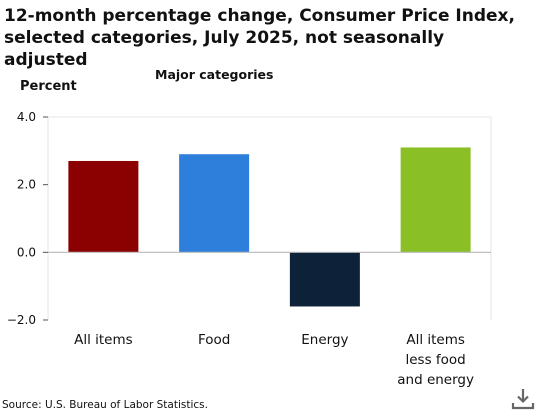  What do you see at coordinates (26, 252) in the screenshot?
I see `y-tick-label: 0.0` at bounding box center [26, 252].